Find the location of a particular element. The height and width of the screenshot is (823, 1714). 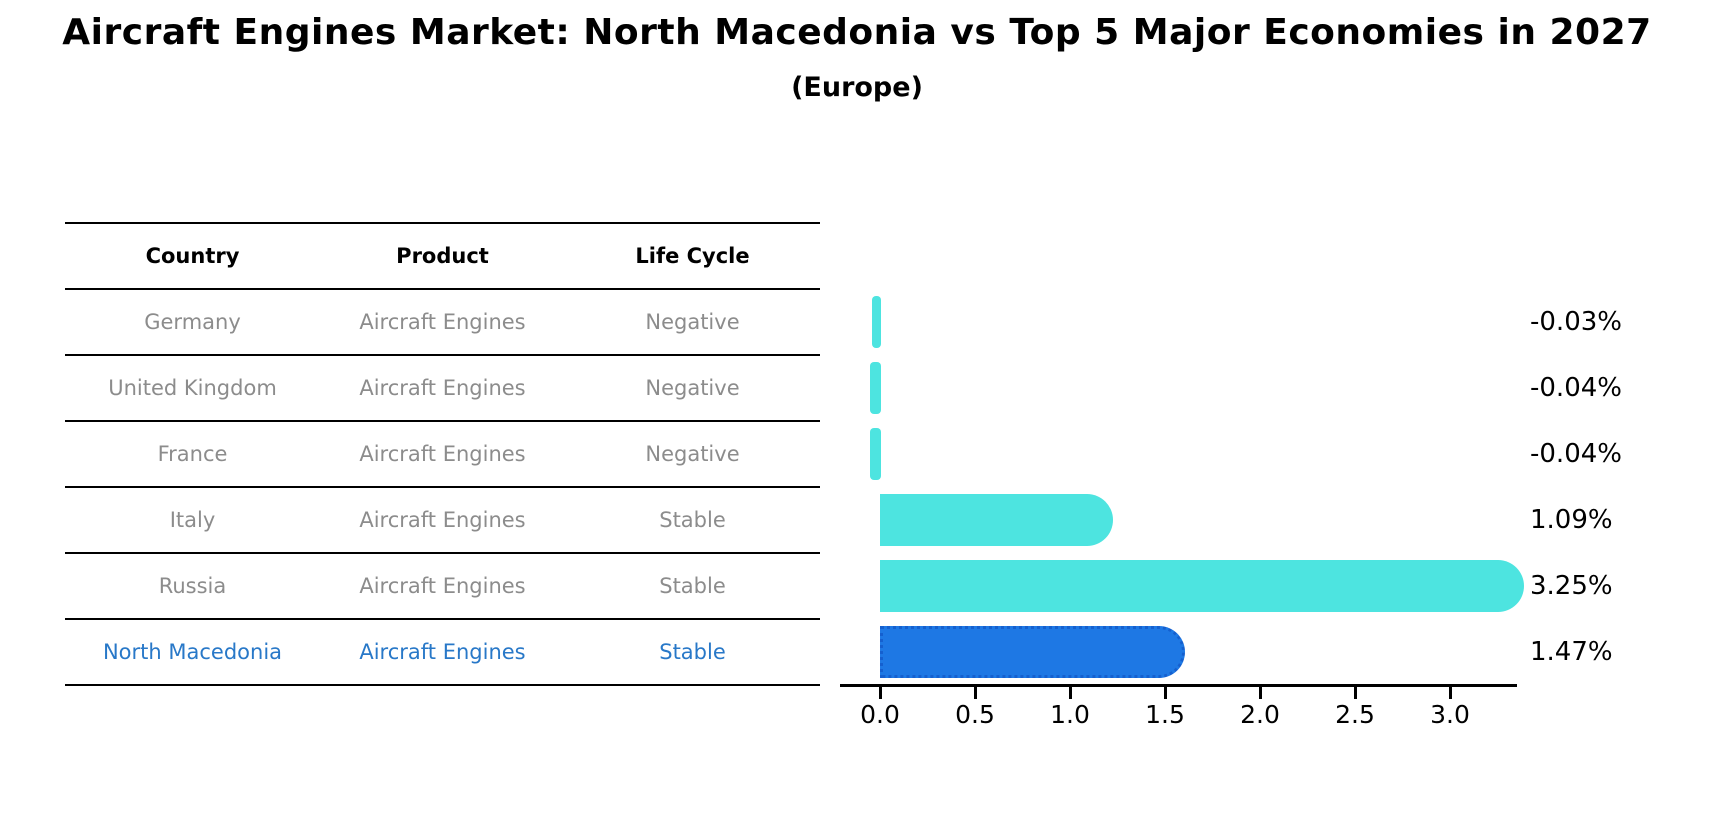

table-row: Italy Aircraft Engines Stable is located at coordinates (442, 521).